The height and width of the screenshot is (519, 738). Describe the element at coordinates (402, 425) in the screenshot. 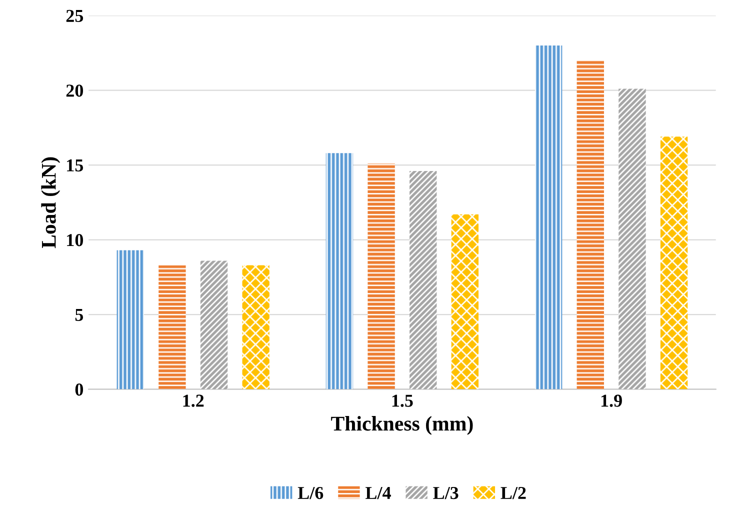

I see `x-axis-title: Thickness (mm)` at that location.